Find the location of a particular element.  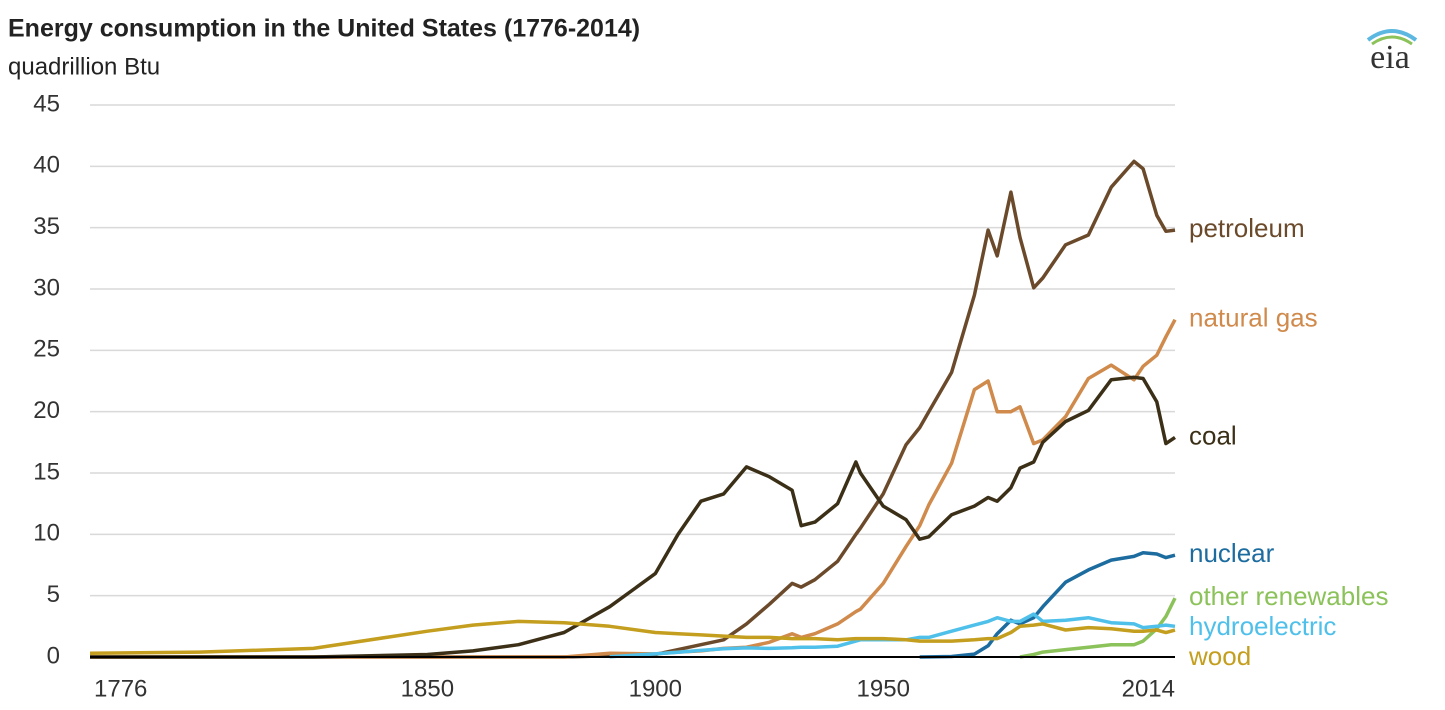

x-tick-label: 1776 is located at coordinates (120, 688).